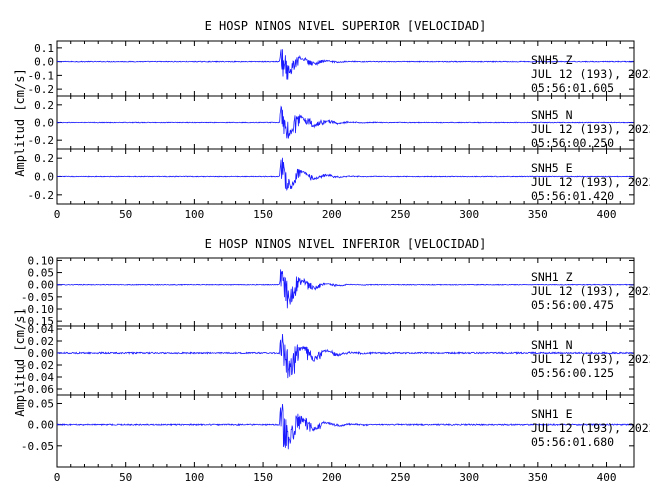 The width and height of the screenshot is (650, 500). I want to click on time-label: 05:56:01.680, so click(572, 442).